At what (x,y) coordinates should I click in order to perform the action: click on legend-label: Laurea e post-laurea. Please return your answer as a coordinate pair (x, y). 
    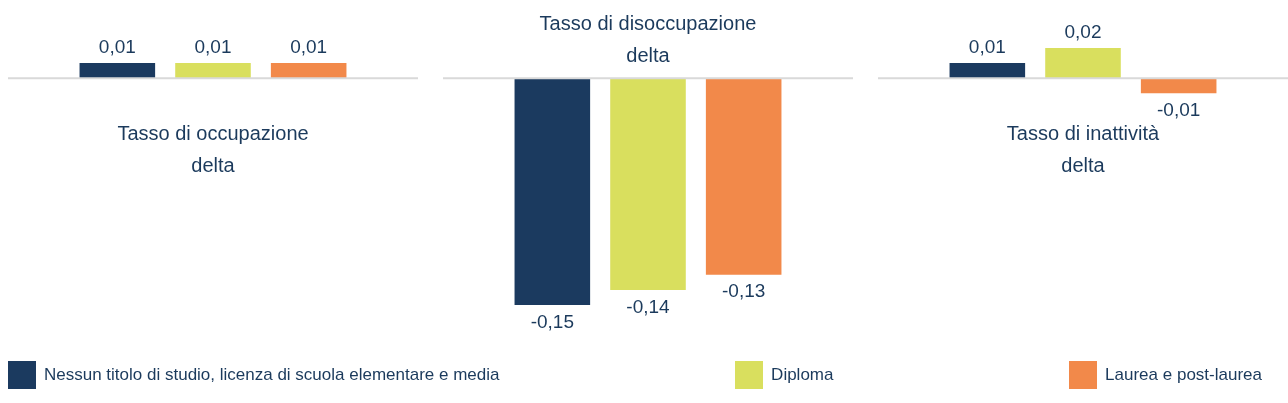
    Looking at the image, I should click on (1183, 375).